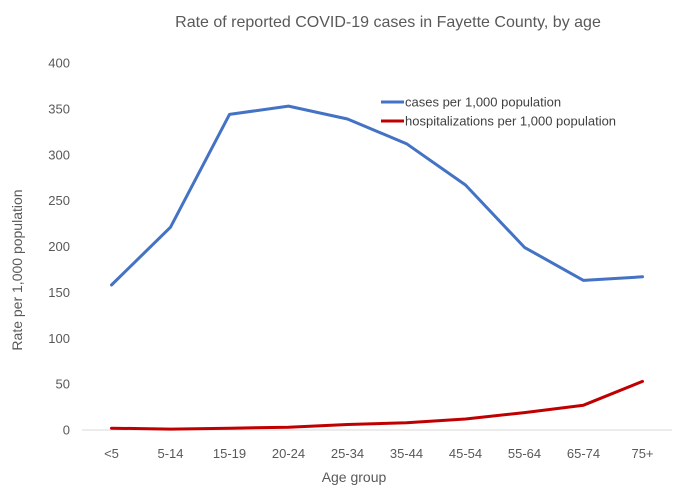 Image resolution: width=673 pixels, height=488 pixels. What do you see at coordinates (406, 453) in the screenshot?
I see `x-tick-label: 35-44` at bounding box center [406, 453].